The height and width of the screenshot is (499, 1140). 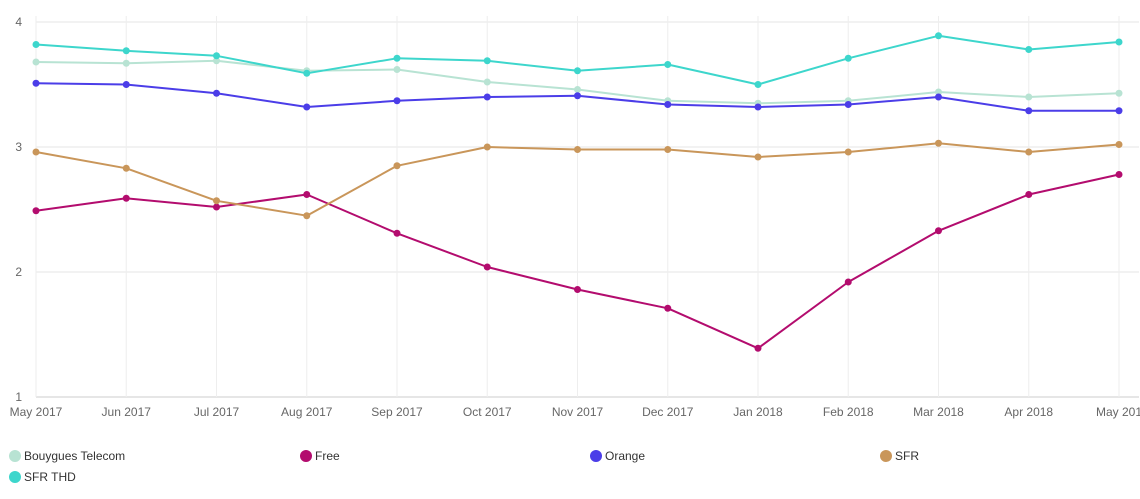 What do you see at coordinates (307, 412) in the screenshot?
I see `x-tick-label: Aug 2017` at bounding box center [307, 412].